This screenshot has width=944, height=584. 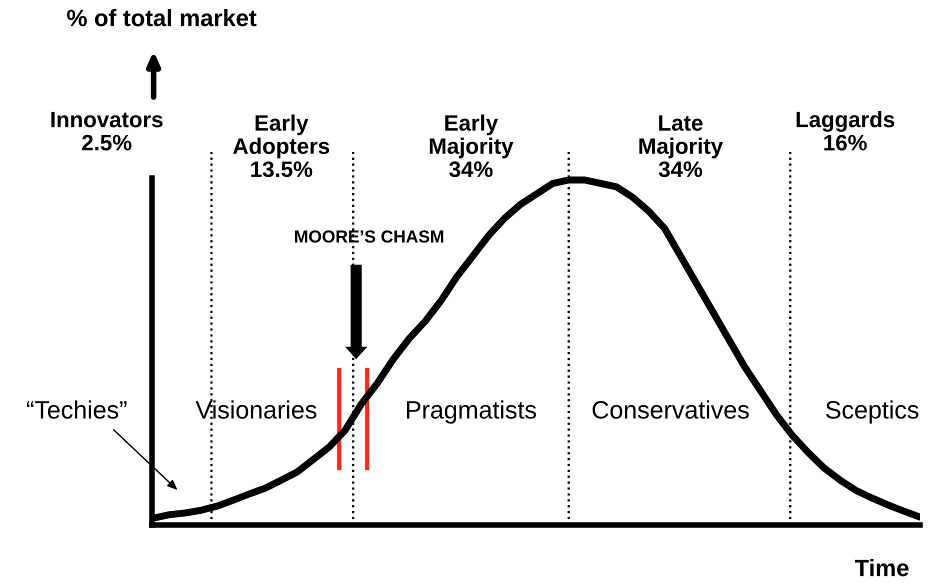 I want to click on text: Innovators 2.5%, so click(x=107, y=131).